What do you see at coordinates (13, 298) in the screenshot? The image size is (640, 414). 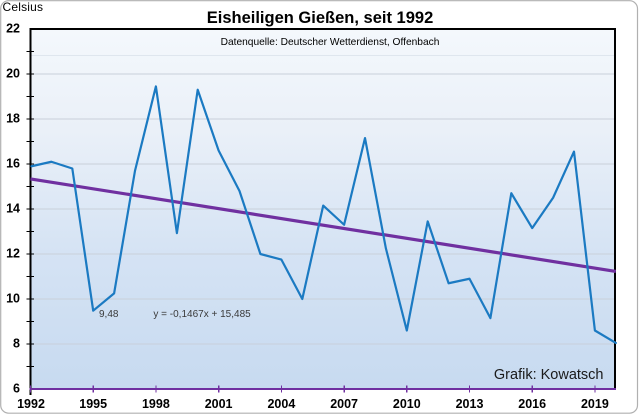 I see `svg-text: 10` at bounding box center [13, 298].